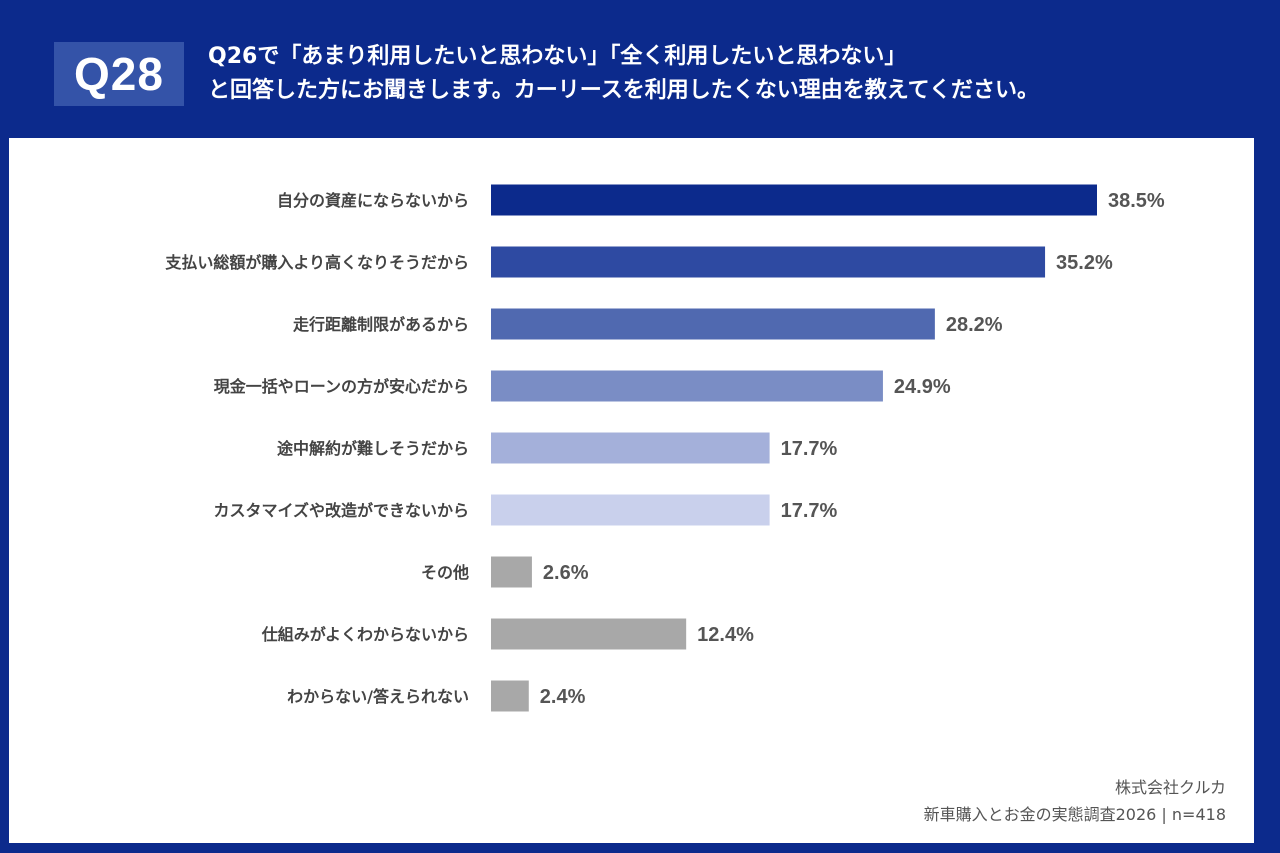 Image resolution: width=1280 pixels, height=853 pixels. What do you see at coordinates (1136, 201) in the screenshot?
I see `value-label: 38.5%` at bounding box center [1136, 201].